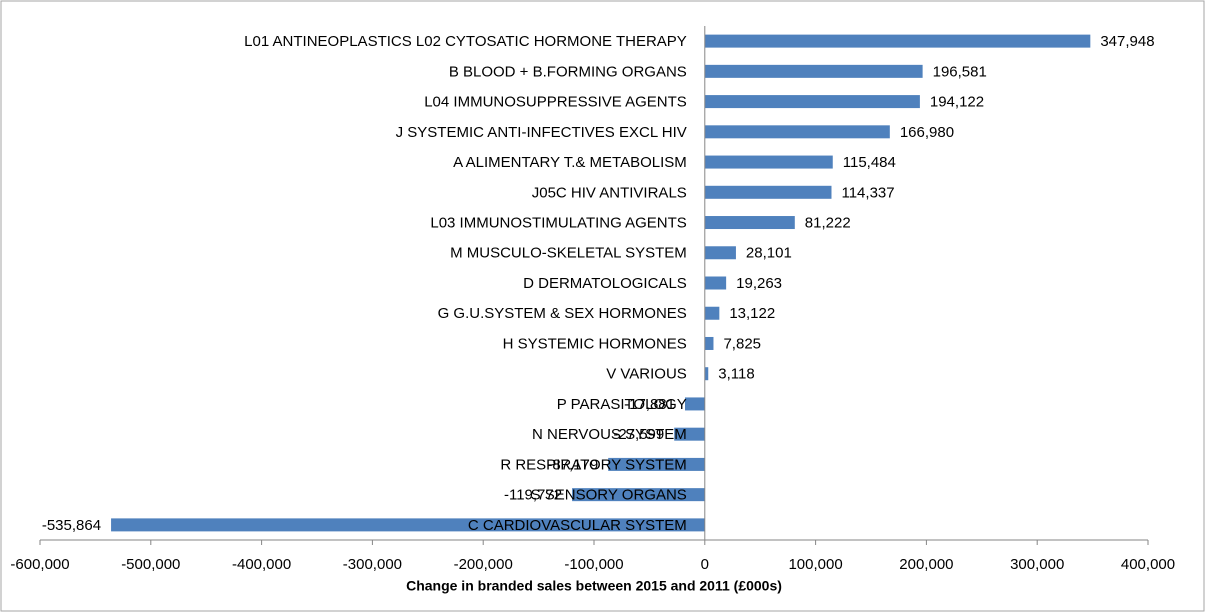 The image size is (1205, 612). What do you see at coordinates (927, 132) in the screenshot?
I see `value-label: 166,980` at bounding box center [927, 132].